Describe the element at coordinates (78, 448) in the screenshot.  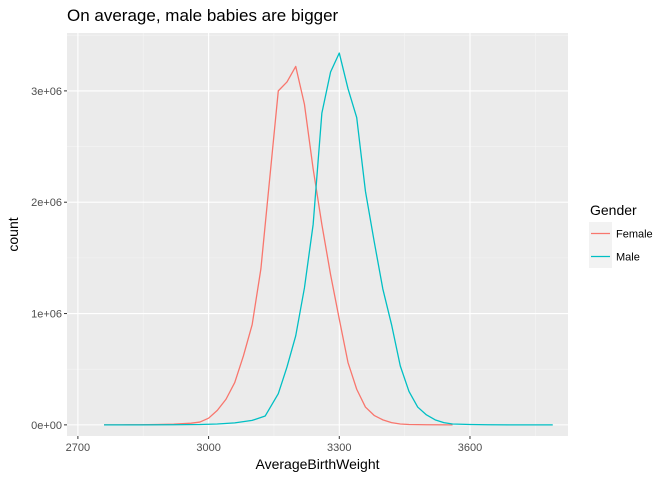
I see `x-tick-label: 2700` at that location.